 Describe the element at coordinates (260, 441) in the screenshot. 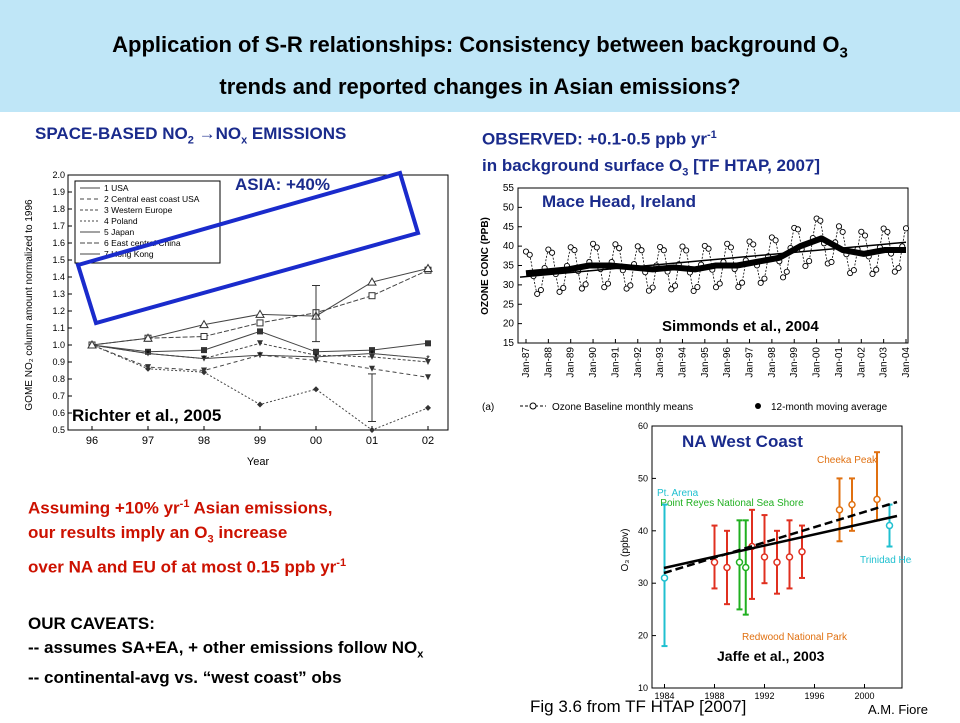

I see `gome-xtick-label: 99` at that location.